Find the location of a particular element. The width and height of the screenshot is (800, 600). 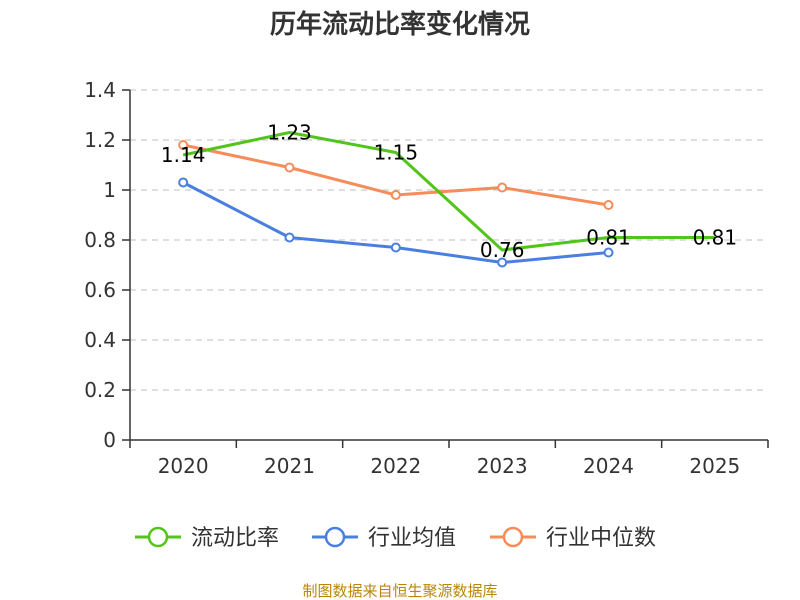

data-label: 1.15 is located at coordinates (396, 153).